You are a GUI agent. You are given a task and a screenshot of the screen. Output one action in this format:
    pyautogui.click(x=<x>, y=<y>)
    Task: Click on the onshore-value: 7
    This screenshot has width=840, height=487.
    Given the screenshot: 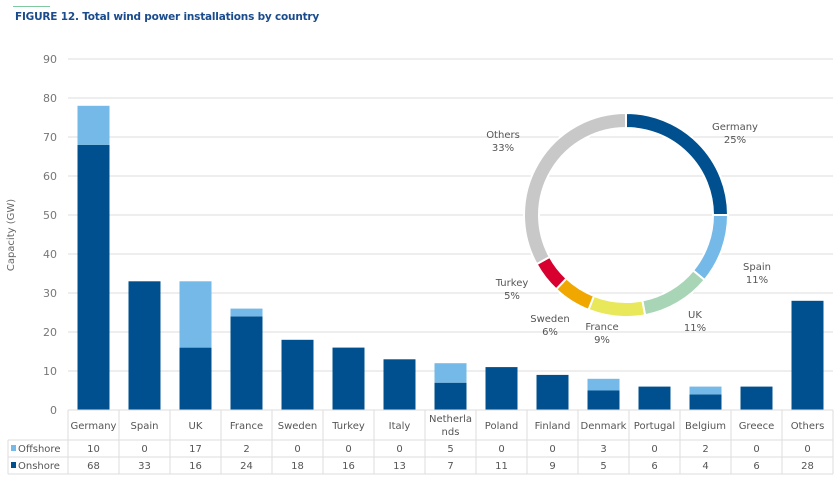 What is the action you would take?
    pyautogui.click(x=450, y=466)
    